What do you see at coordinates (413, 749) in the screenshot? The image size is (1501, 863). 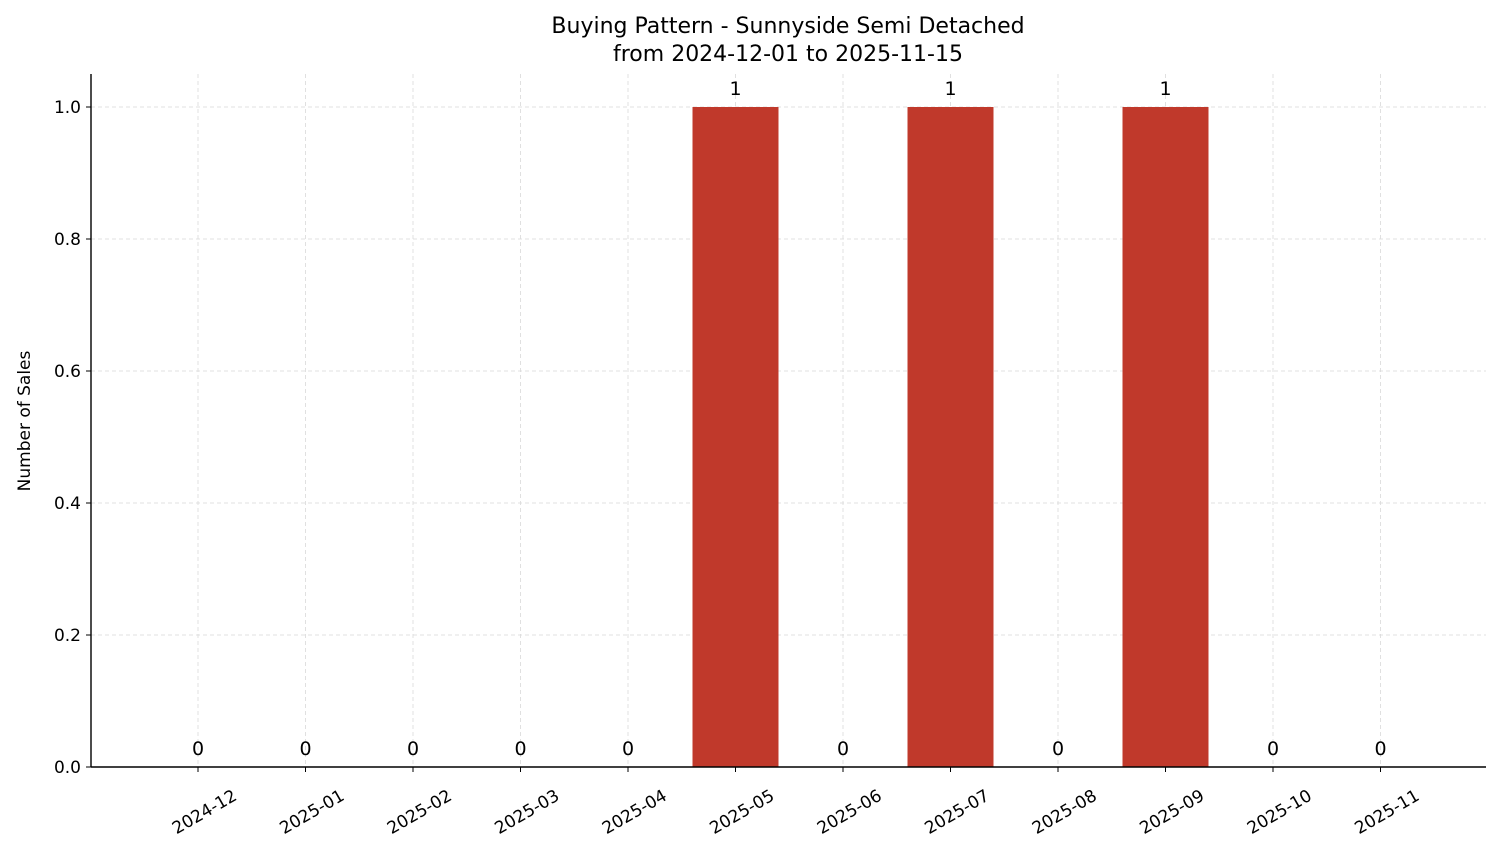 I see `data-label-2025-02: 0` at bounding box center [413, 749].